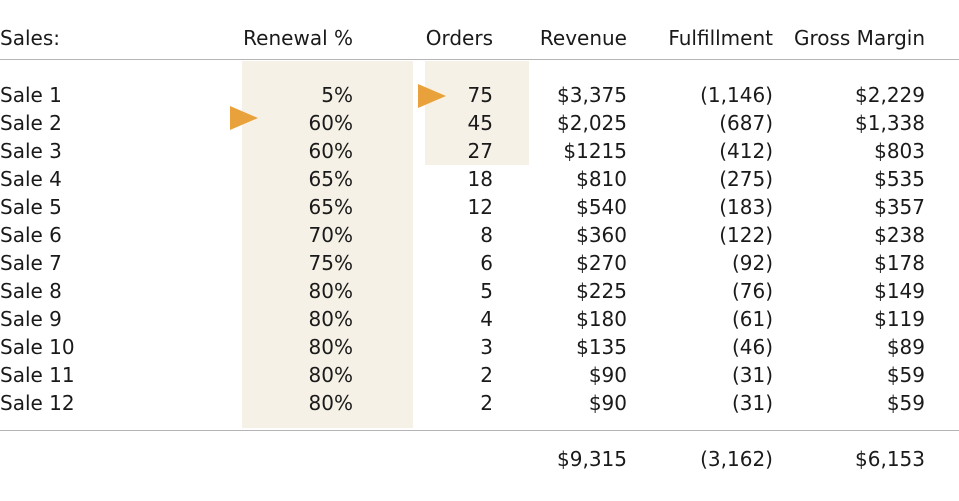  Describe the element at coordinates (746, 123) in the screenshot. I see `fulfillment-value: (687)` at that location.